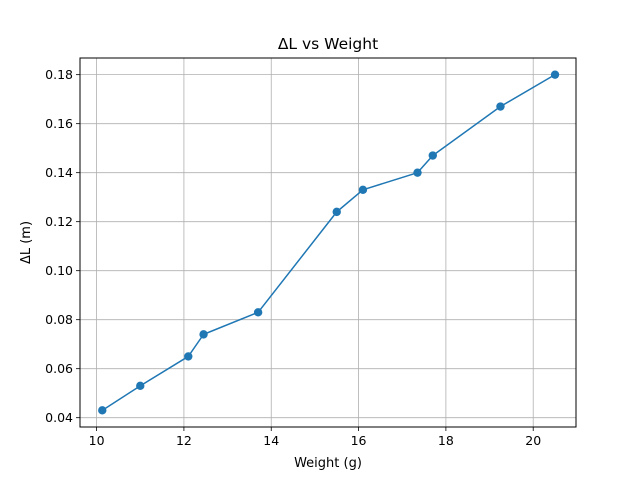  What do you see at coordinates (328, 44) in the screenshot?
I see `chart-title: ΔL vs Weight` at bounding box center [328, 44].